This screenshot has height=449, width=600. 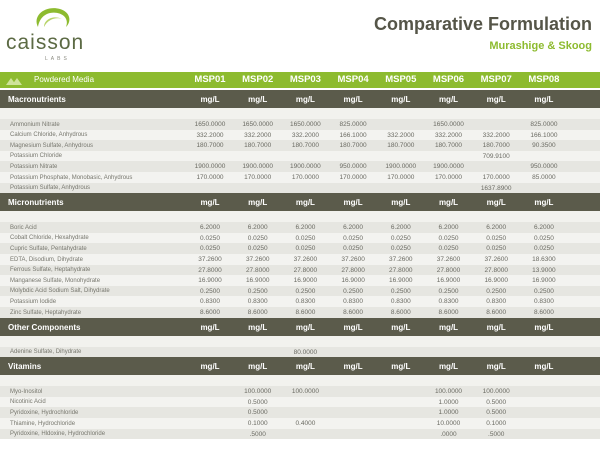 I want to click on column-header: MSP07, so click(x=496, y=79).